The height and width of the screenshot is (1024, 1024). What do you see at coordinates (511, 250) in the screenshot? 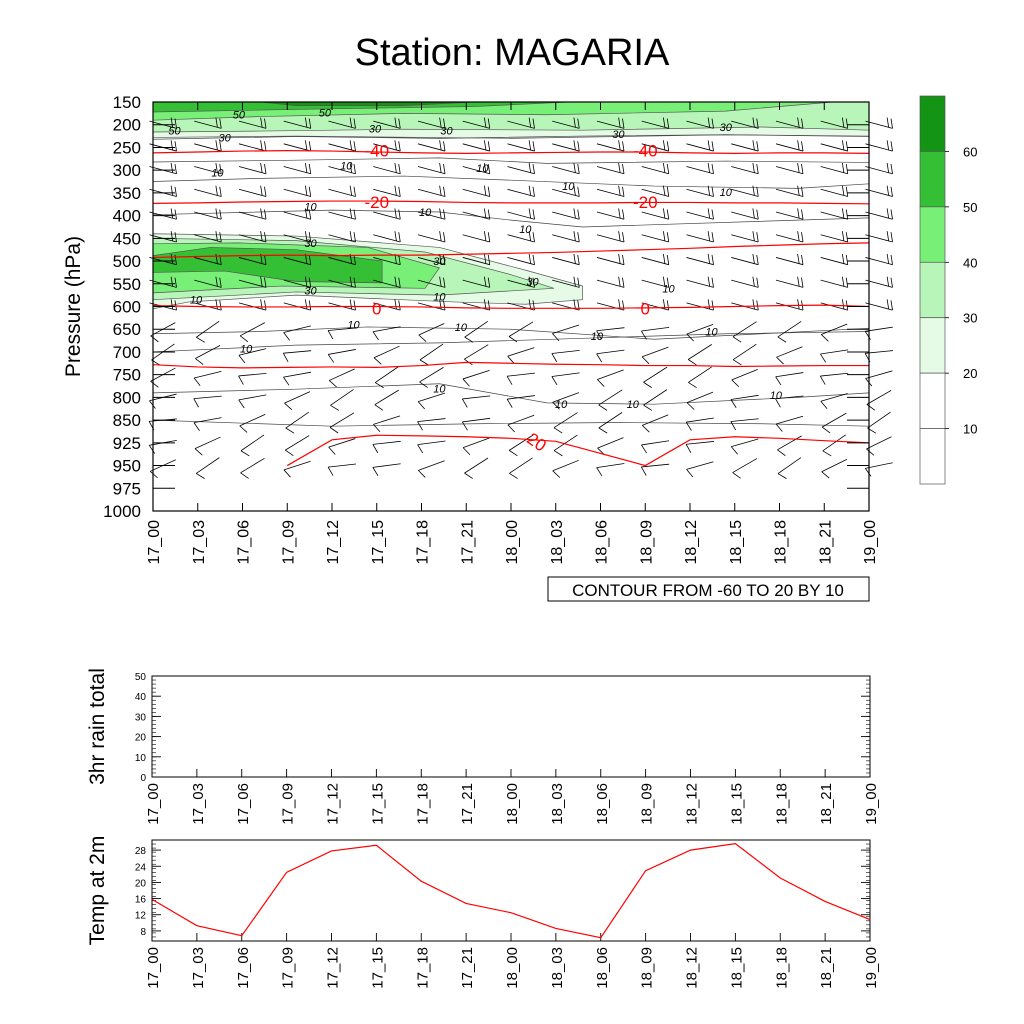
I see `temperature-contour` at bounding box center [511, 250].